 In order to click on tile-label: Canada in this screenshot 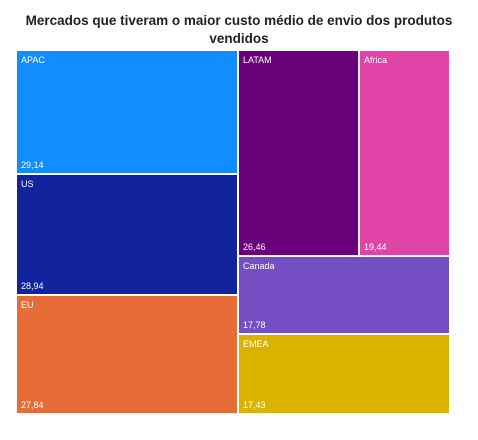, I will do `click(259, 266)`.